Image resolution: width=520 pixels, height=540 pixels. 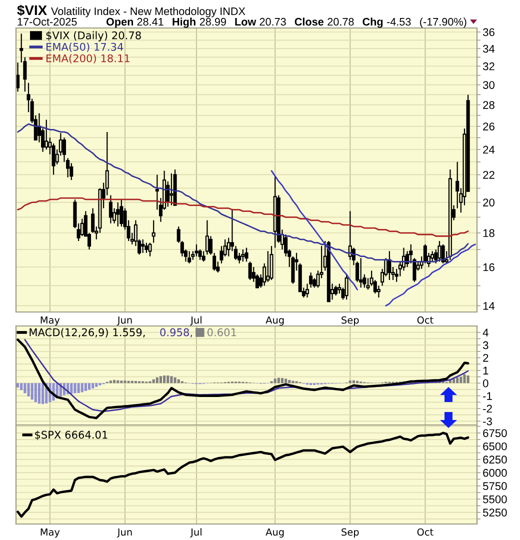 What do you see at coordinates (485, 332) in the screenshot?
I see `y-tick-label: 4` at bounding box center [485, 332].